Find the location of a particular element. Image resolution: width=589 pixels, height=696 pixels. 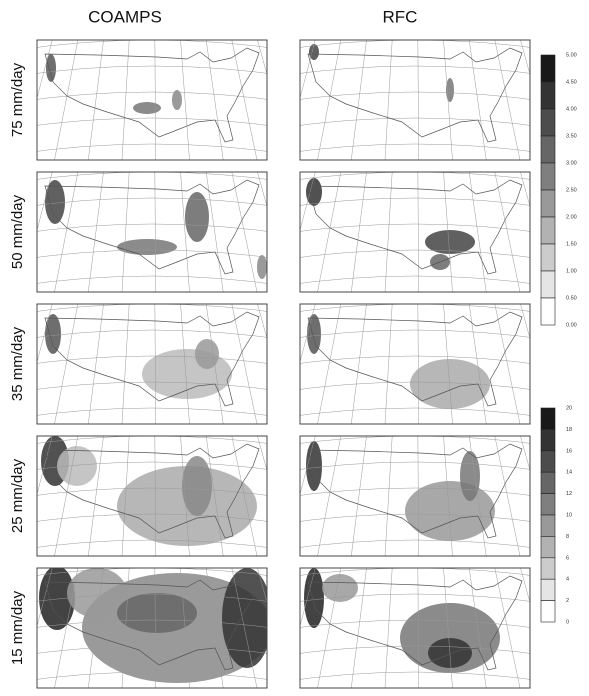

colorbar-label: 6 is located at coordinates (567, 558).